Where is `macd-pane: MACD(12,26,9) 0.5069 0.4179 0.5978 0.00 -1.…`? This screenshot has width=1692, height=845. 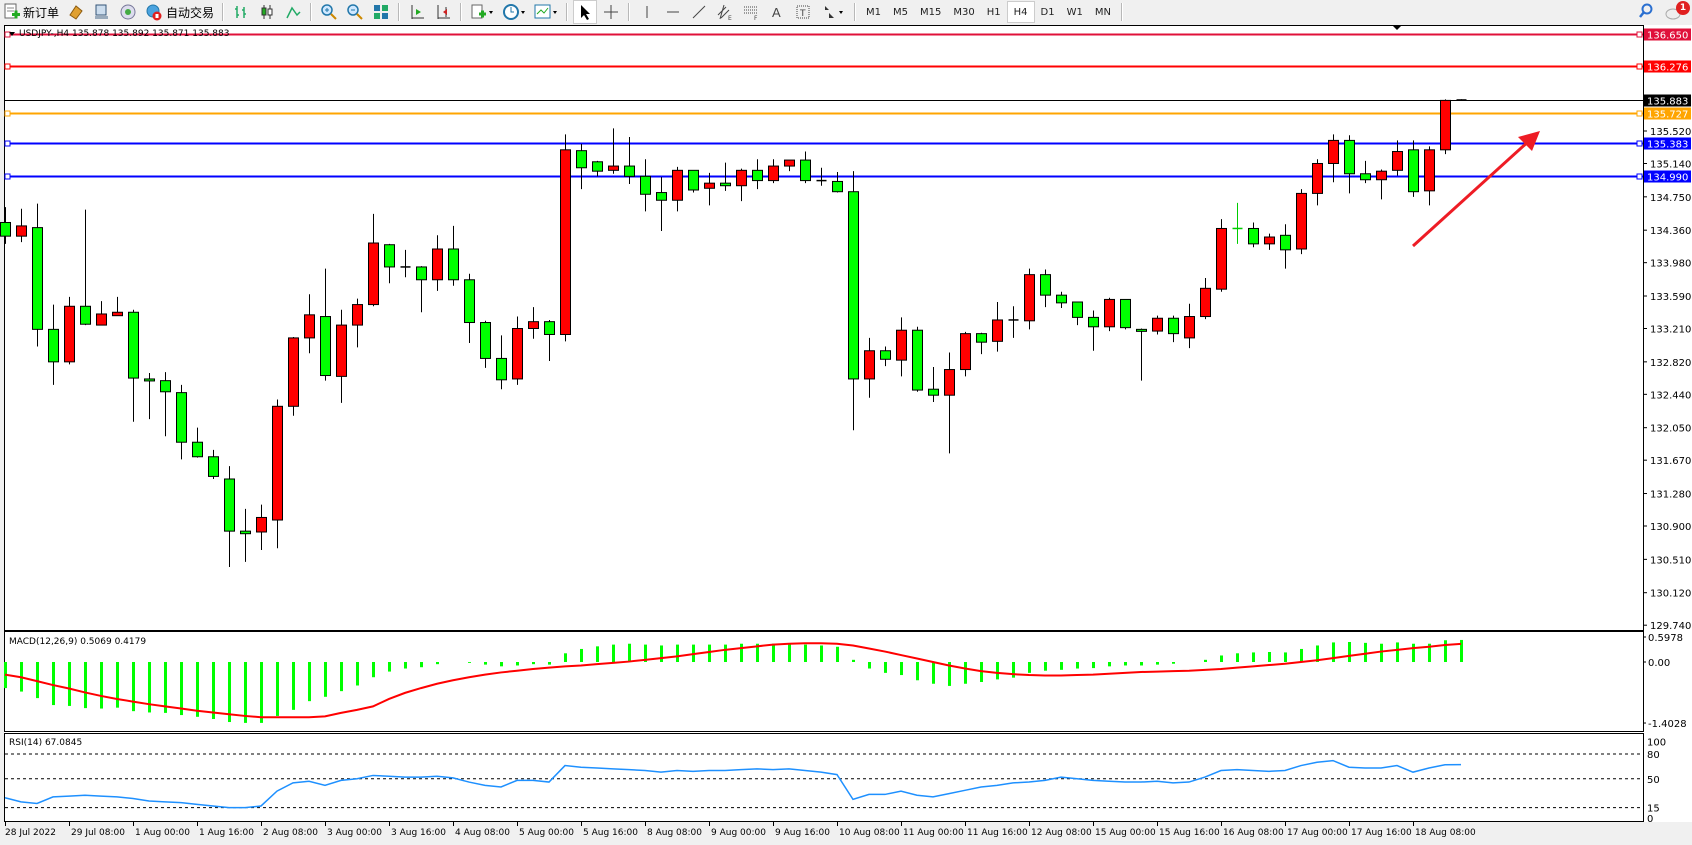
macd-pane: MACD(12,26,9) 0.5069 0.4179 0.5978 0.00 -1.… is located at coordinates (845, 681).